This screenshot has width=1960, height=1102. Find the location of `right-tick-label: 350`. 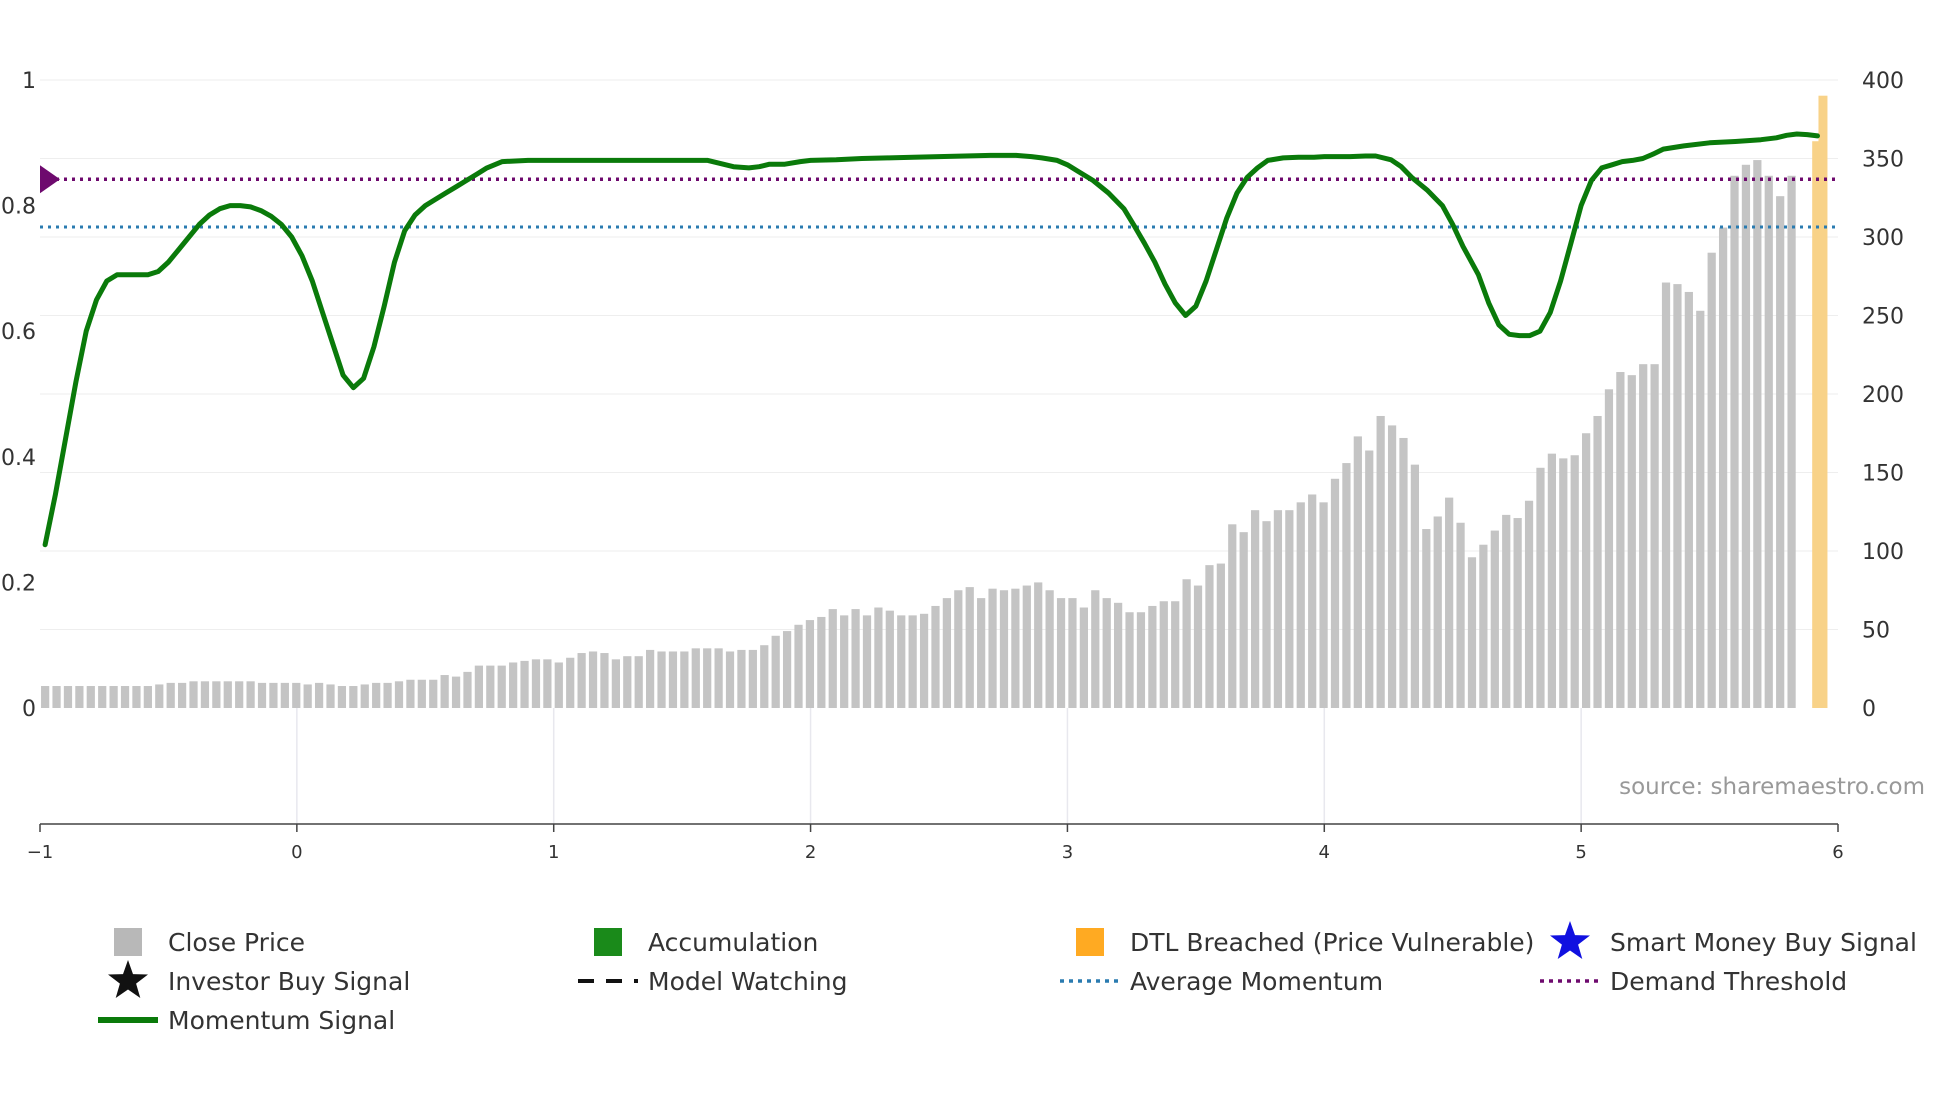

right-tick-label: 350 is located at coordinates (1883, 160).